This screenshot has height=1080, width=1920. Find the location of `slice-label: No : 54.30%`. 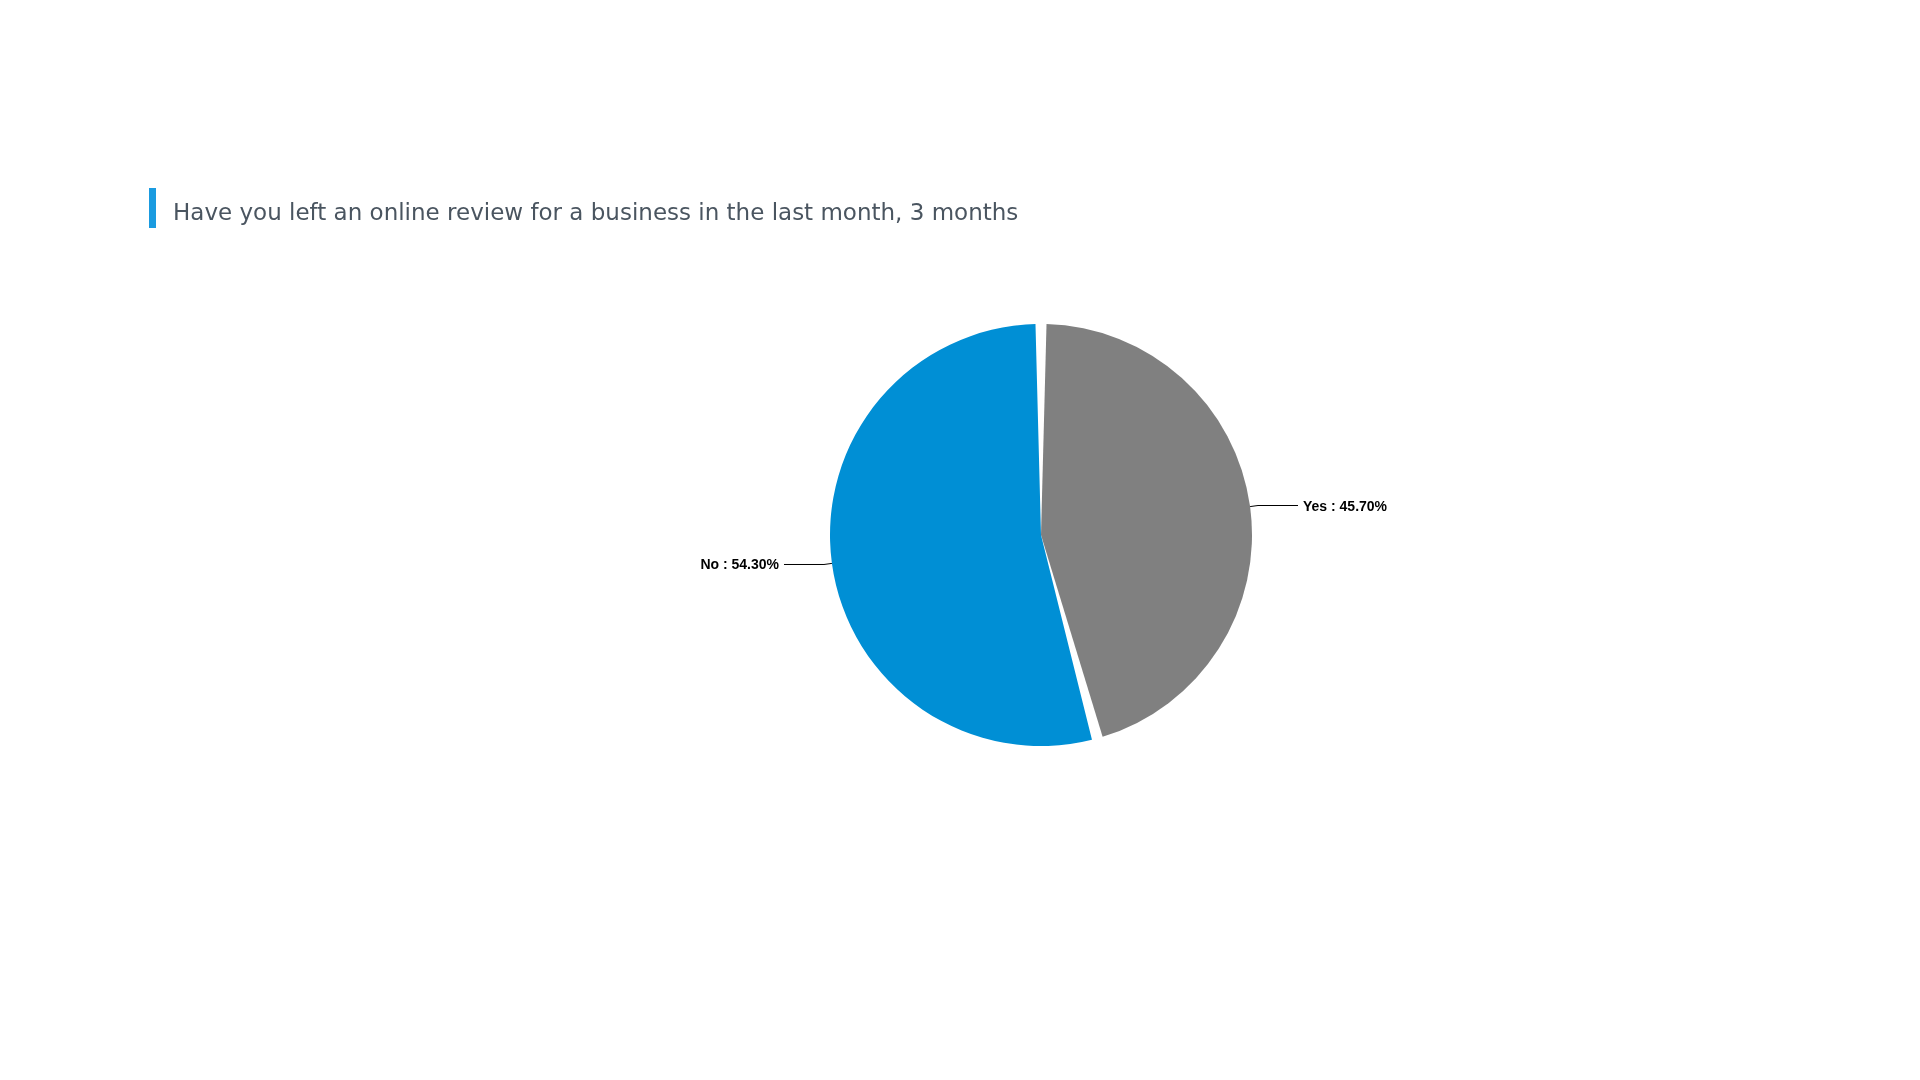

slice-label: No : 54.30% is located at coordinates (740, 564).